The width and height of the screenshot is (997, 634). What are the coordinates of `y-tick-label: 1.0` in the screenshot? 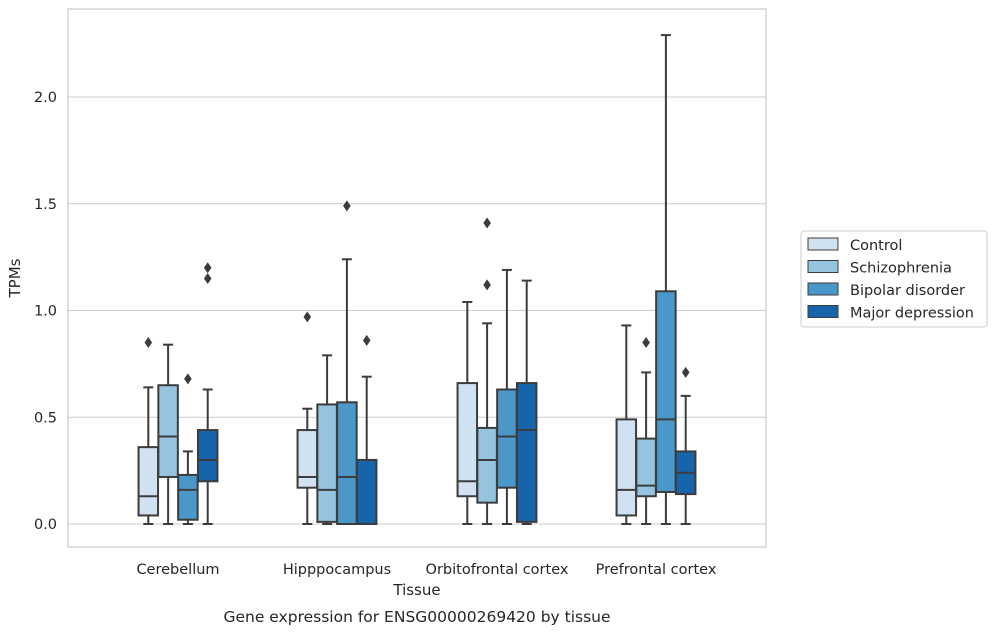 It's located at (45, 312).